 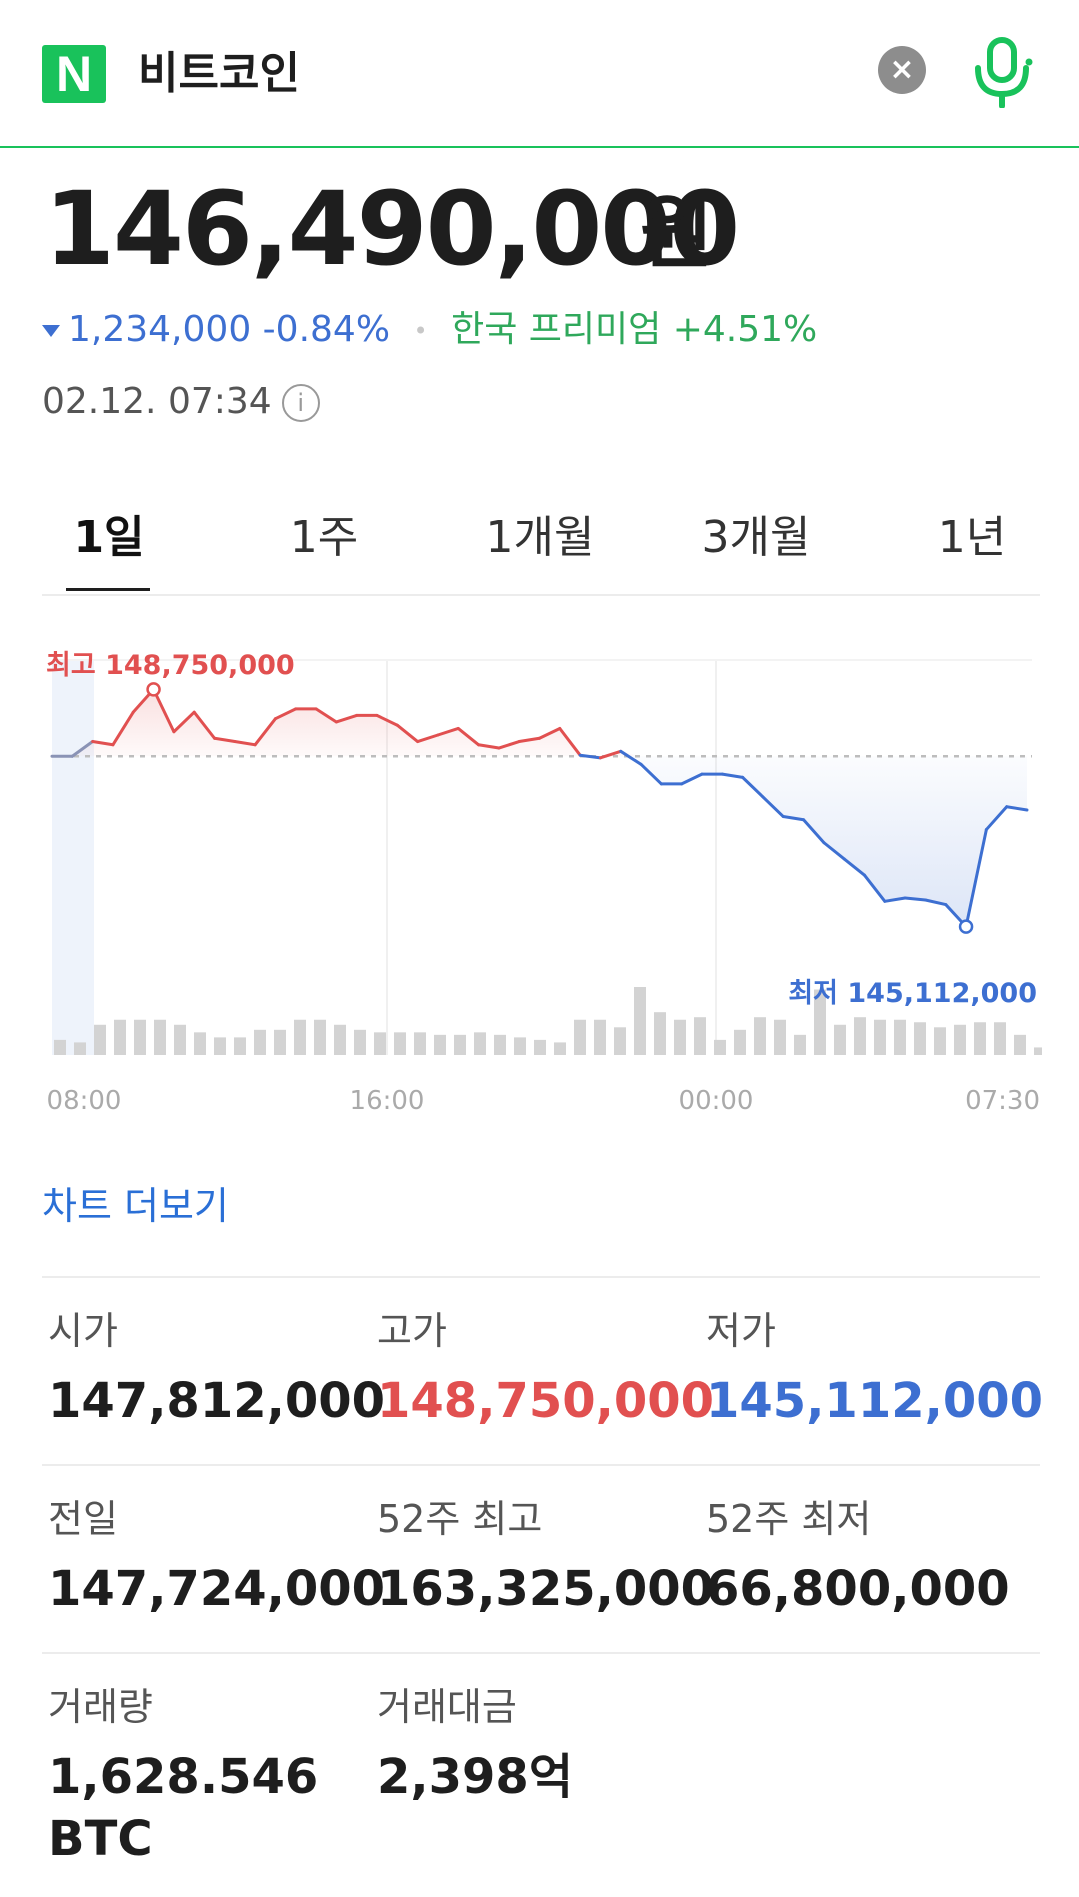 What do you see at coordinates (546, 1589) in the screenshot?
I see `stat-value: 163,325,000` at bounding box center [546, 1589].